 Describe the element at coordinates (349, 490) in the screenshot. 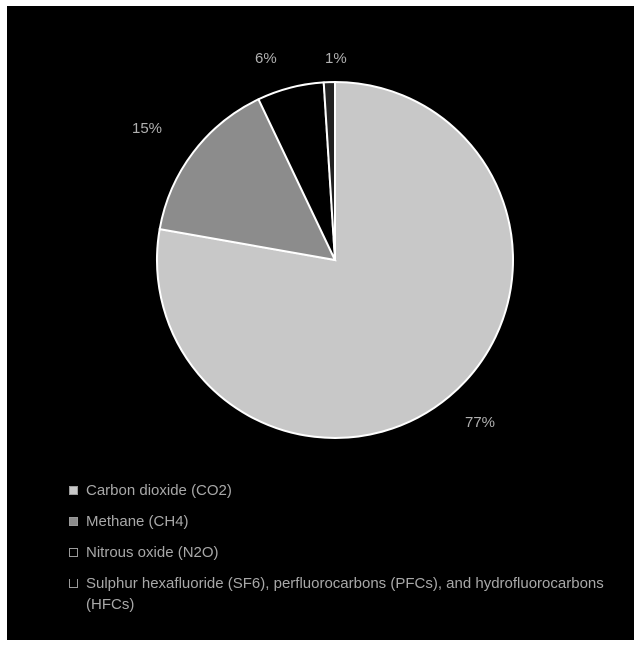

I see `legend-item-carbon-dioxide: Carbon dioxide (CO2)` at that location.